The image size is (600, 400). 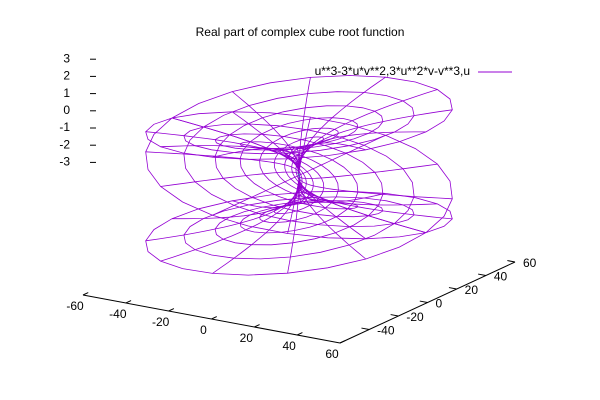 What do you see at coordinates (247, 338) in the screenshot?
I see `x-tick-label: 20` at bounding box center [247, 338].